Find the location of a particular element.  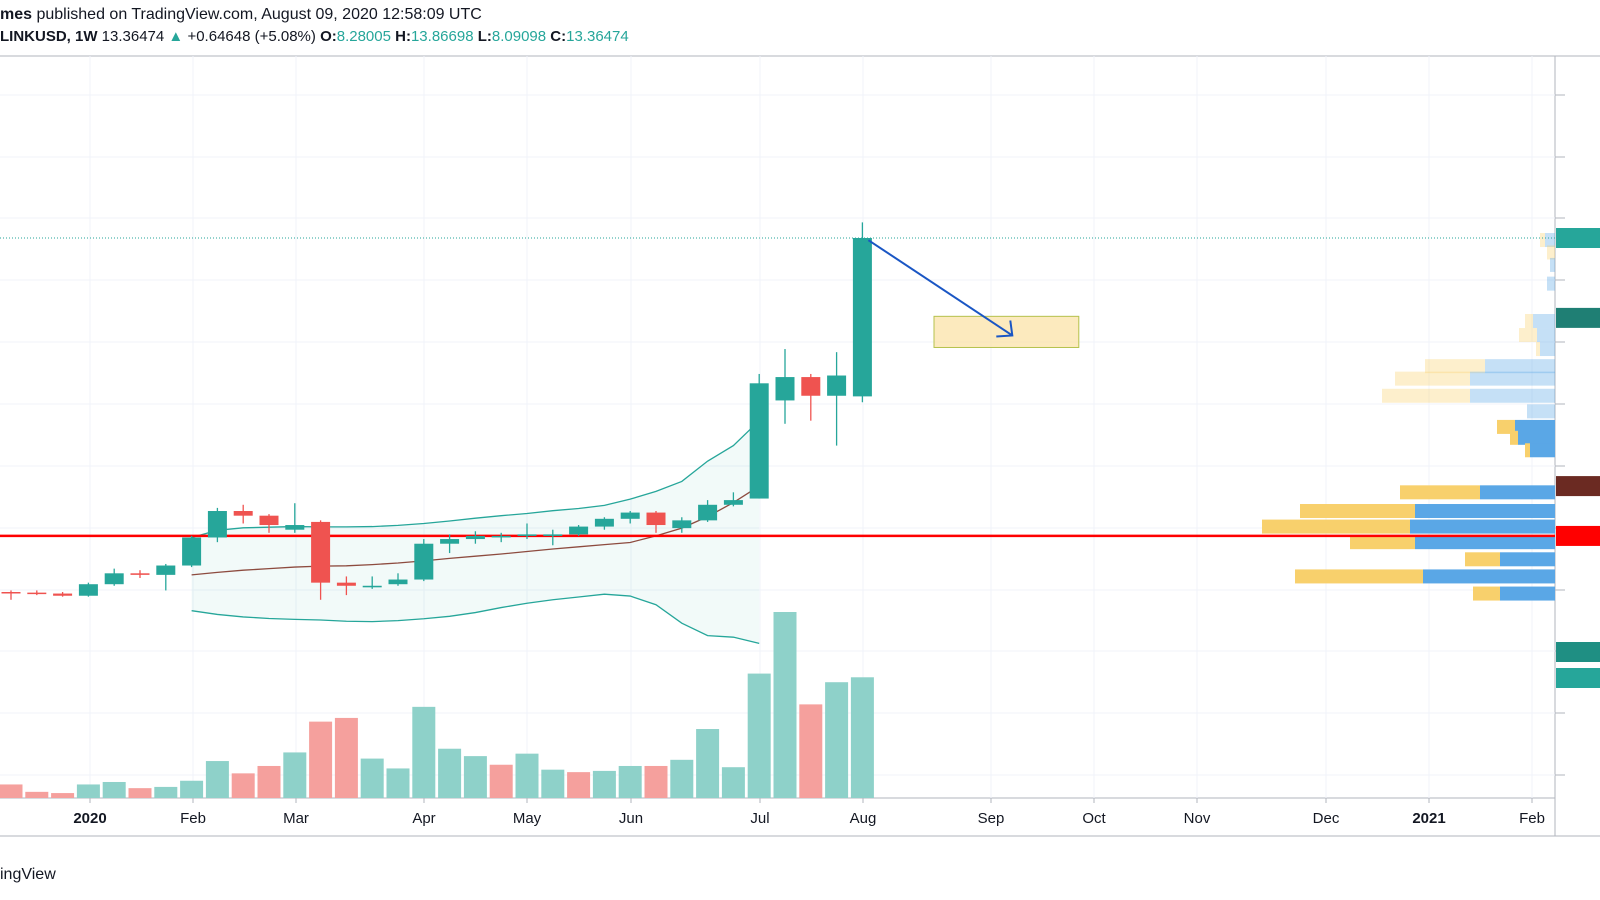

price-change: +0.64648 (+5.08%) is located at coordinates (251, 36).